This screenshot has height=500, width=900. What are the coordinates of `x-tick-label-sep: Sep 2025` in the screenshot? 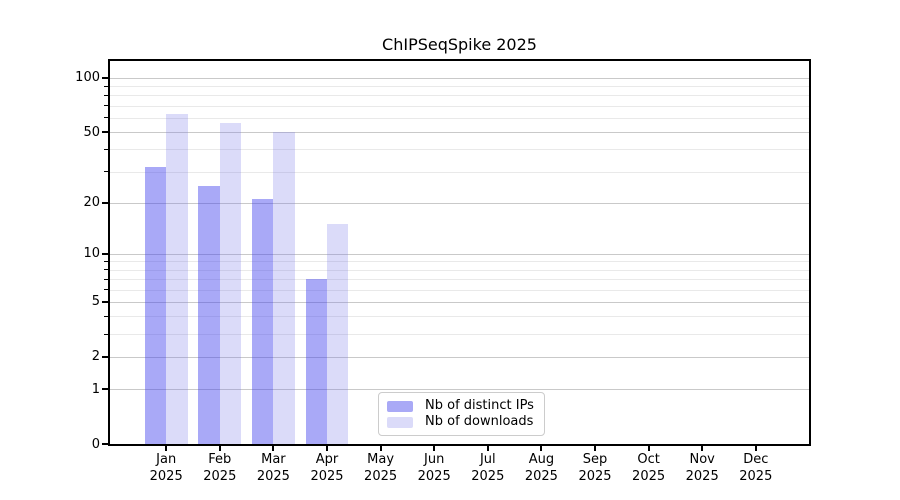 It's located at (595, 468).